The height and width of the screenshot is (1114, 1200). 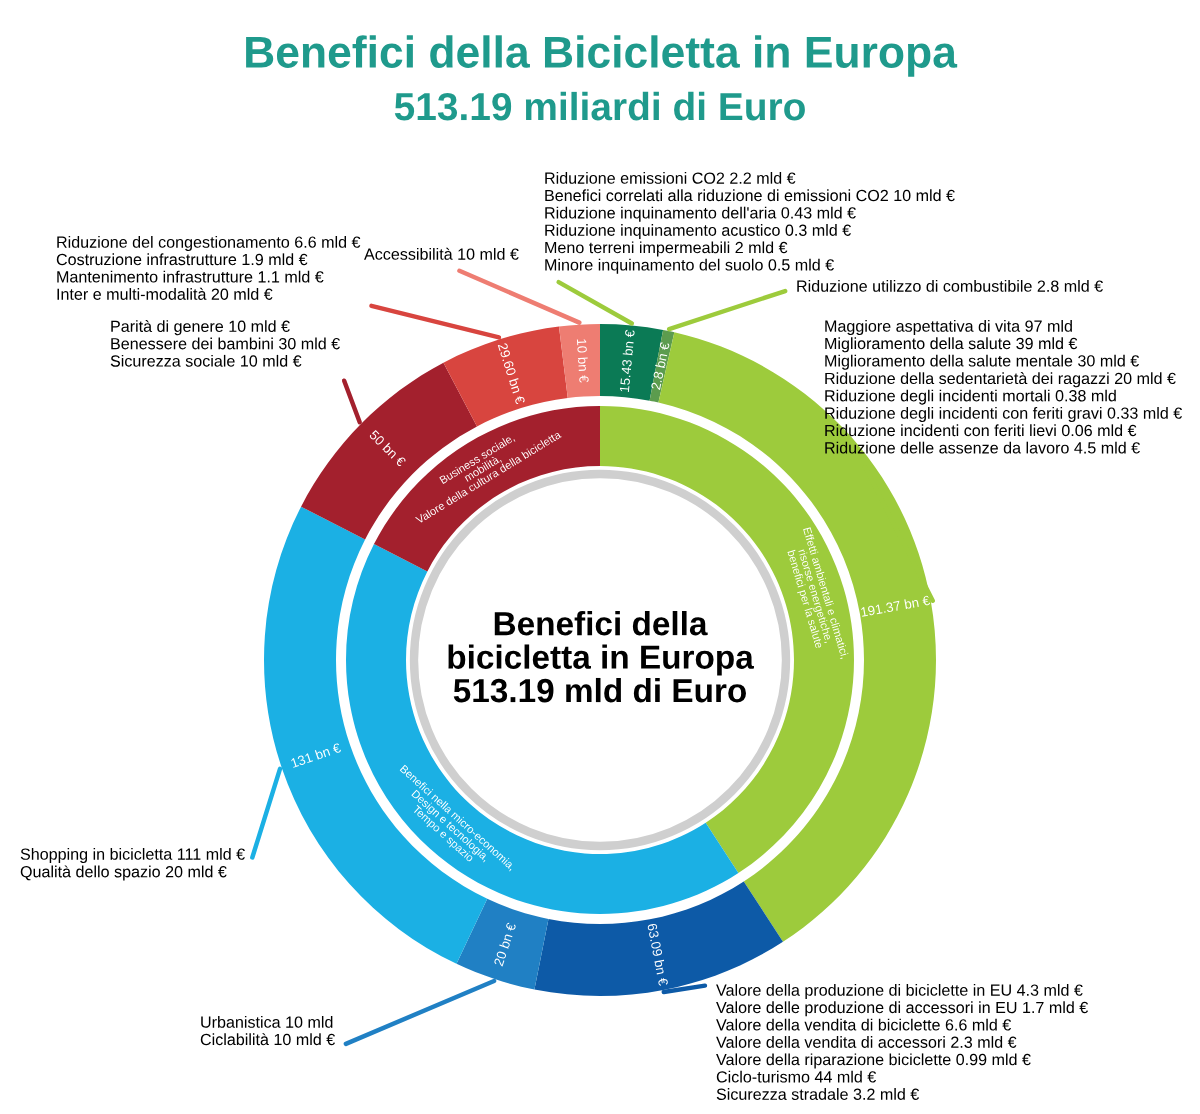 What do you see at coordinates (902, 1042) in the screenshot?
I see `text: Valore della produzione di biciclette in EU 4.3 mld € Valore delle produzione di accessori in EU 1.7 mld € Valore della vendita di biciclette 6.6 mld € Valore della vendita di accessori 2.3 mld € Valore della riparazione biciclette 0.99 mld € Ciclo-turismo 44 mld € Sicurezza stradale 3.2 mld €` at bounding box center [902, 1042].